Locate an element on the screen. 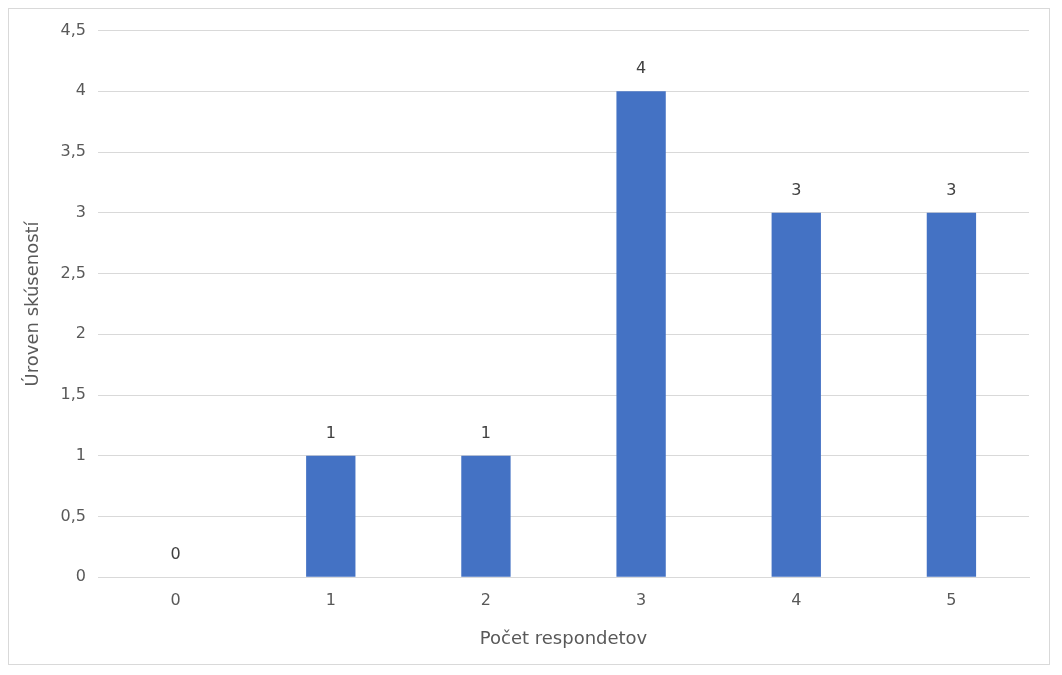 This screenshot has height=675, width=1062. data-label: 4 is located at coordinates (641, 68).